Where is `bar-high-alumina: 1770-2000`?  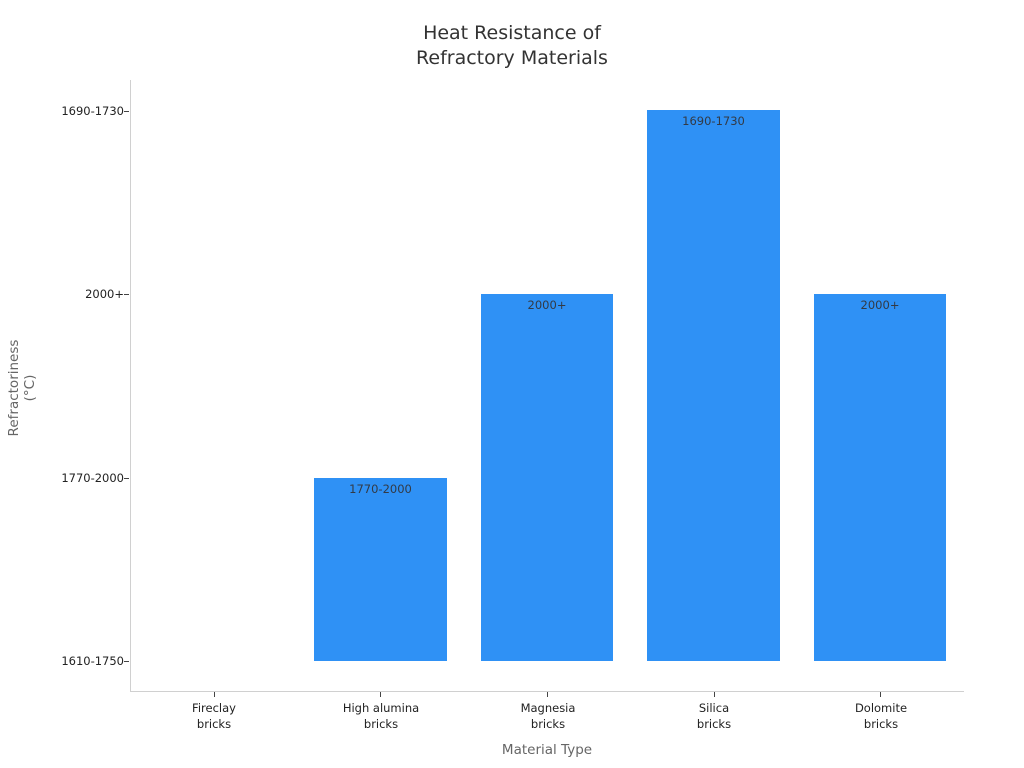
bar-high-alumina: 1770-2000 is located at coordinates (380, 569).